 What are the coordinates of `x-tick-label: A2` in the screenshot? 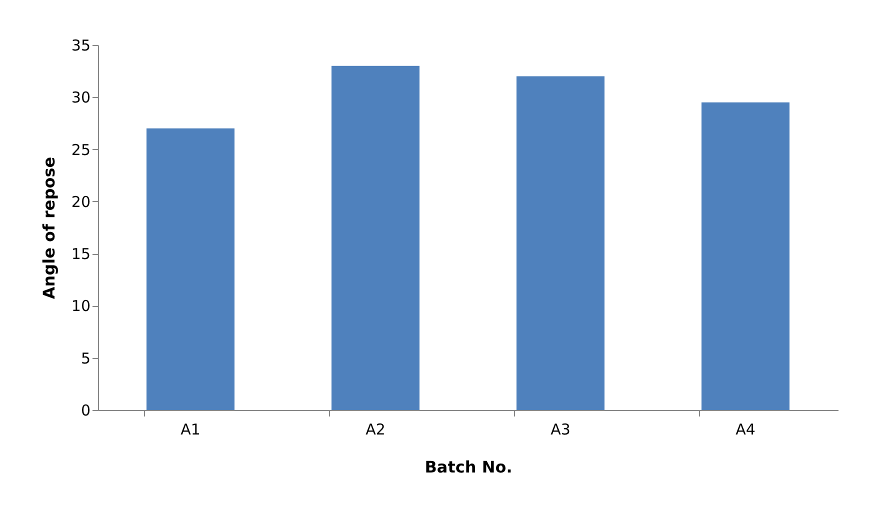 It's located at (376, 429).